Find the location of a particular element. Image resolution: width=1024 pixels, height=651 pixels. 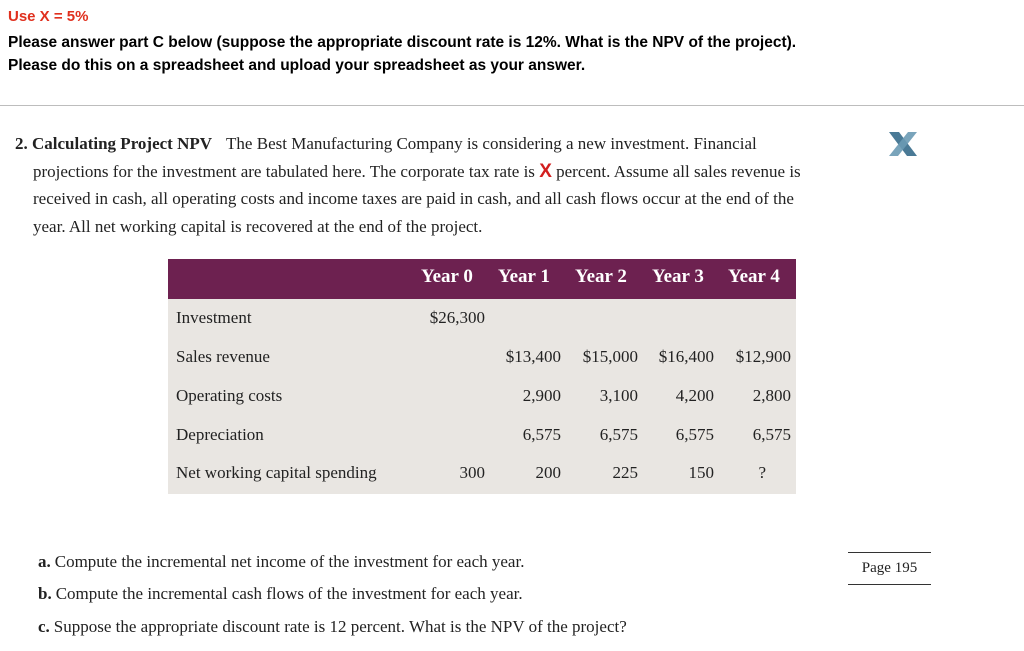

cell-sales-y4: $12,900 is located at coordinates (763, 356).